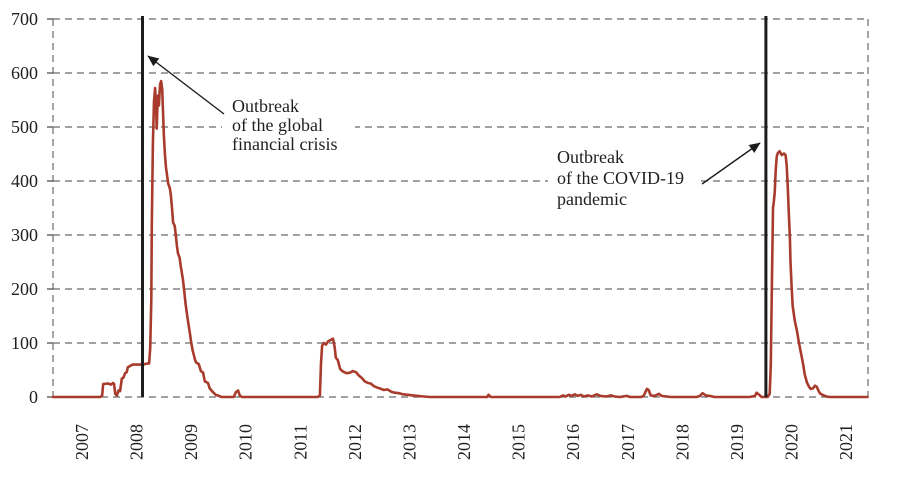 The width and height of the screenshot is (900, 477). I want to click on x-axis-label-2013: 2013, so click(409, 442).